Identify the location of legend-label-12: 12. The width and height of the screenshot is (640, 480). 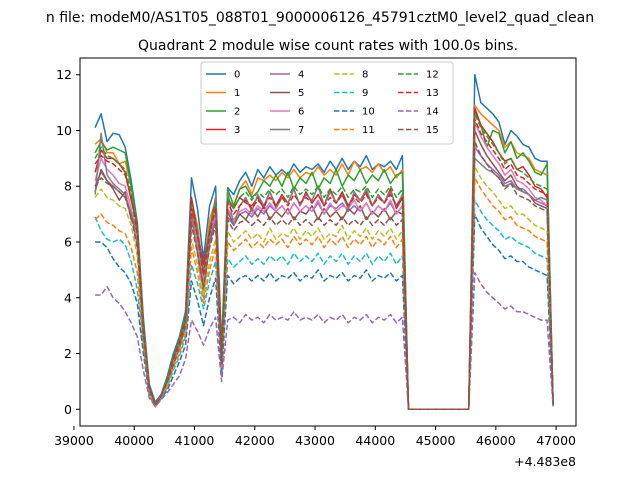
(432, 75).